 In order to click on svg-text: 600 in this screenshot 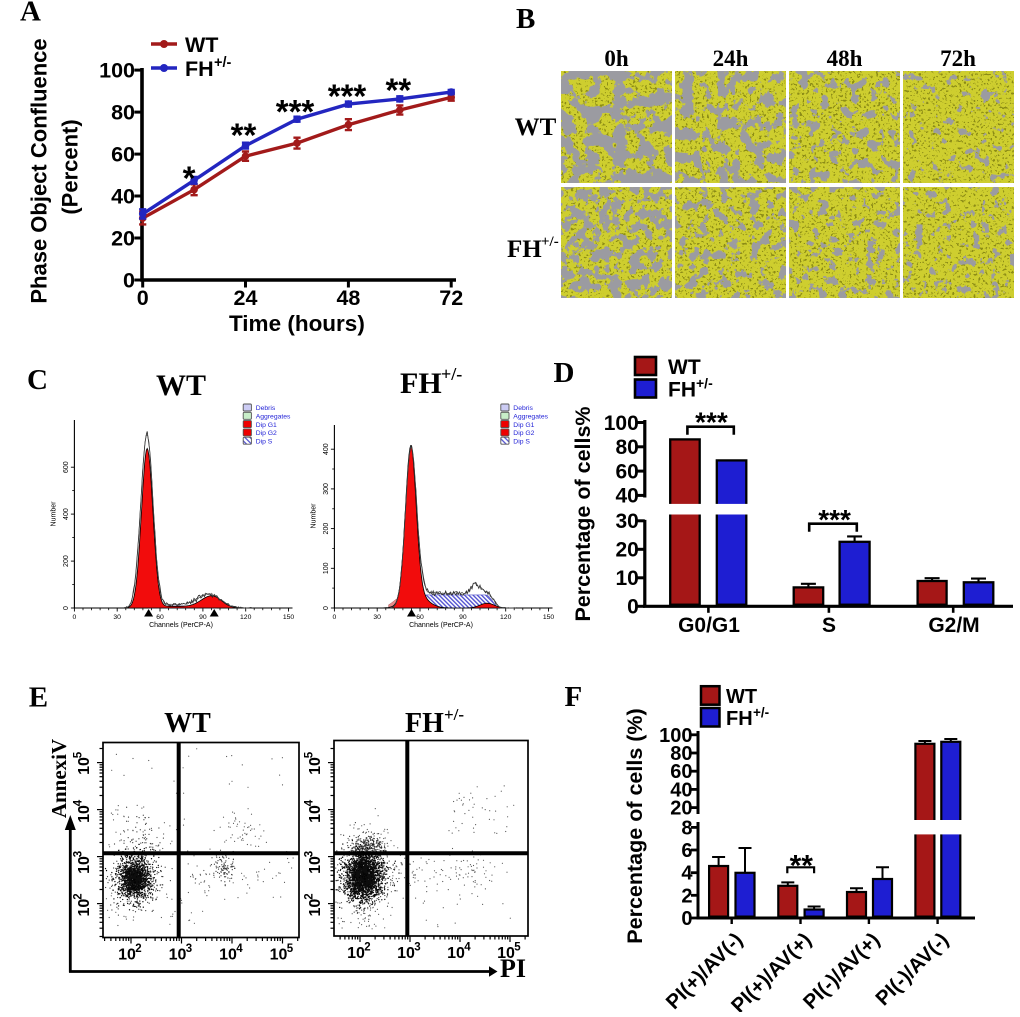, I will do `click(66, 467)`.